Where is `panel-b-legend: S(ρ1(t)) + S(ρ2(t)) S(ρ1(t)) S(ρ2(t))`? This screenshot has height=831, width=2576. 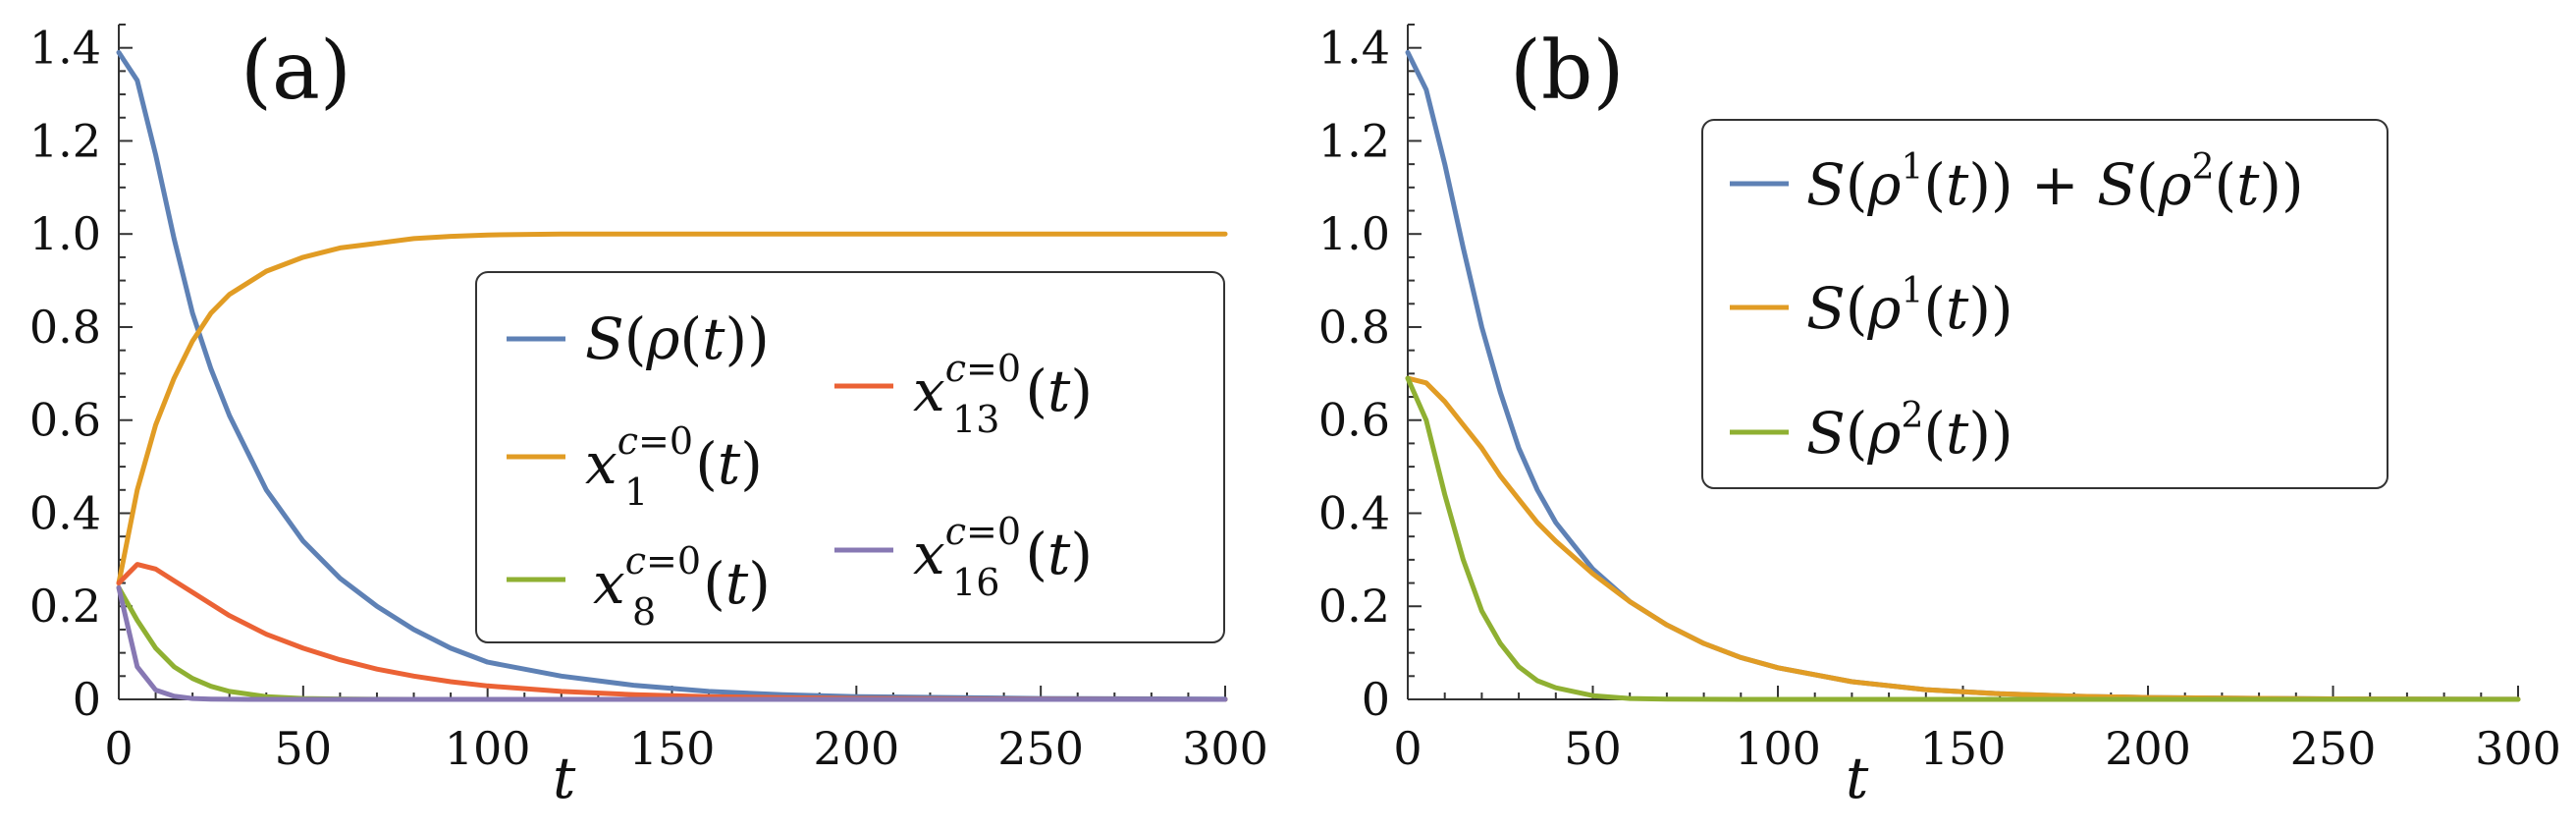 panel-b-legend: S(ρ1(t)) + S(ρ2(t)) S(ρ1(t)) S(ρ2(t)) is located at coordinates (2044, 304).